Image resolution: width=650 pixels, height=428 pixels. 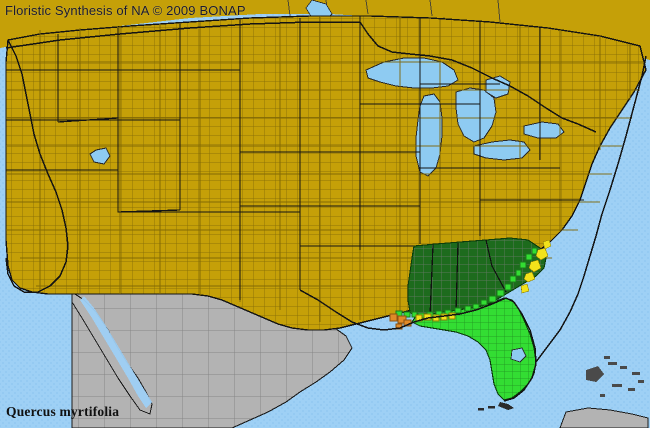 I want to click on lake-superior, so click(x=412, y=73).